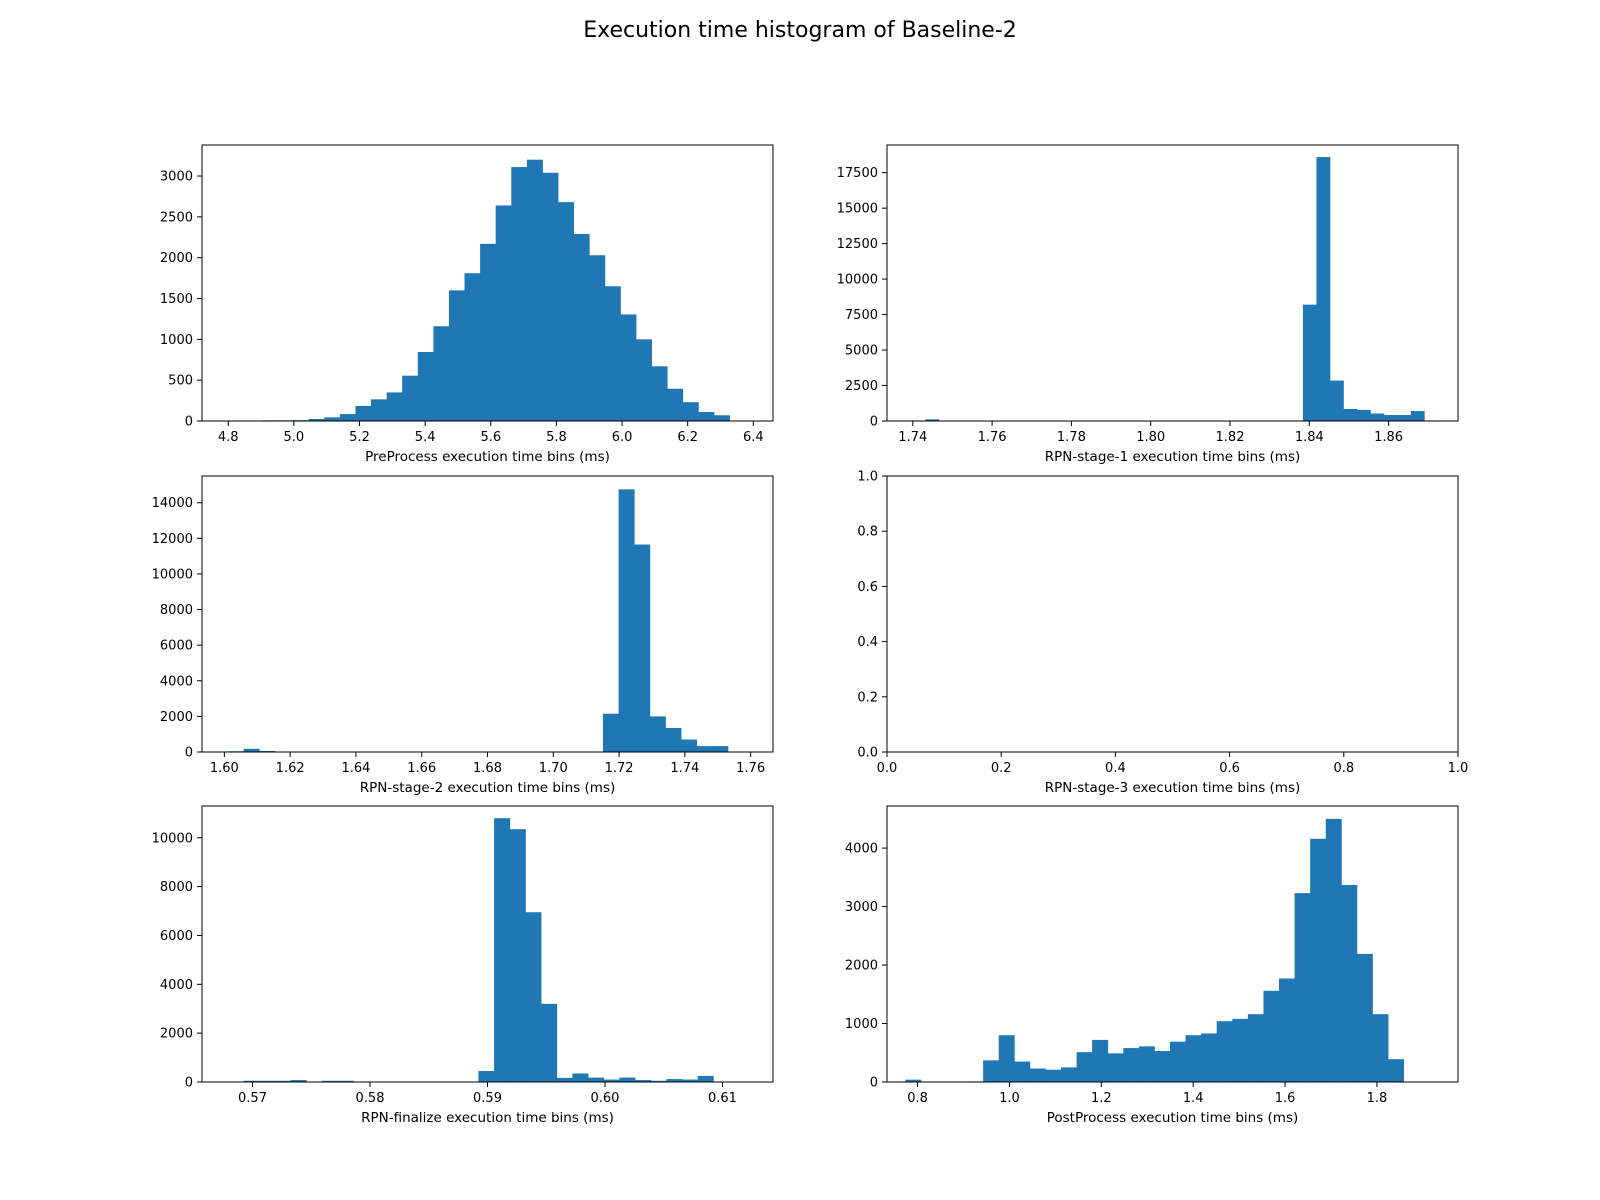 The height and width of the screenshot is (1200, 1600). I want to click on y-tick-label: 1000, so click(176, 340).